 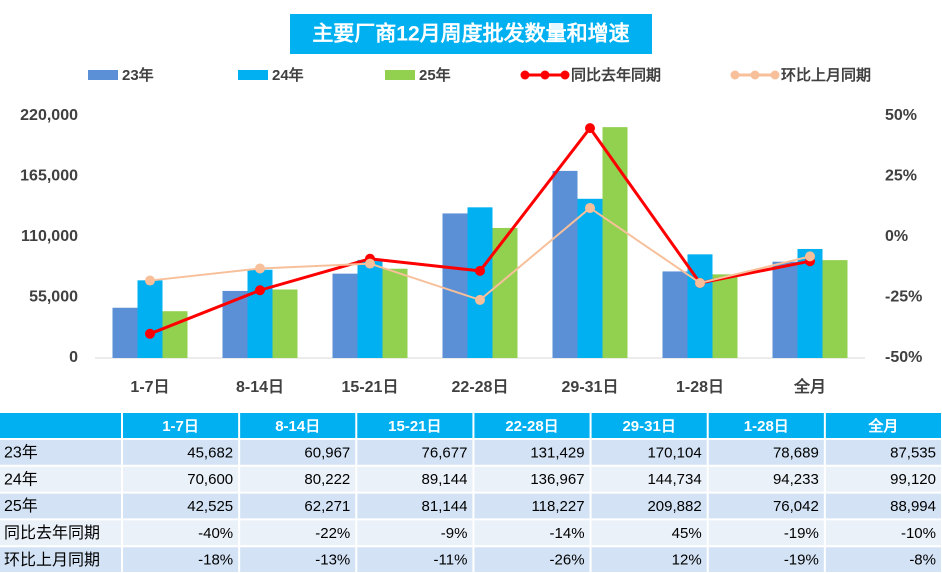 What do you see at coordinates (332, 560) in the screenshot?
I see `table-cell: -13%` at bounding box center [332, 560].